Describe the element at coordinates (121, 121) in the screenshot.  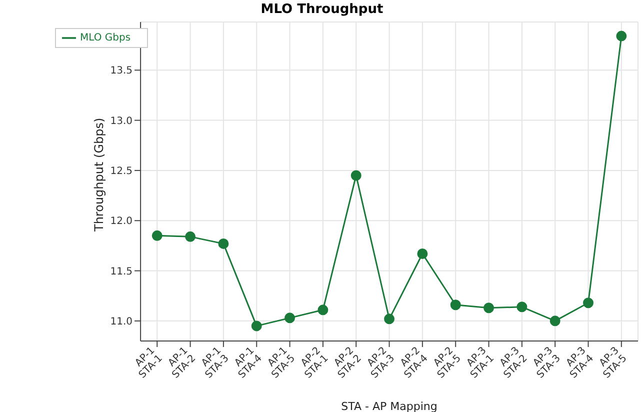
I see `y-tick-label: 13.0` at that location.